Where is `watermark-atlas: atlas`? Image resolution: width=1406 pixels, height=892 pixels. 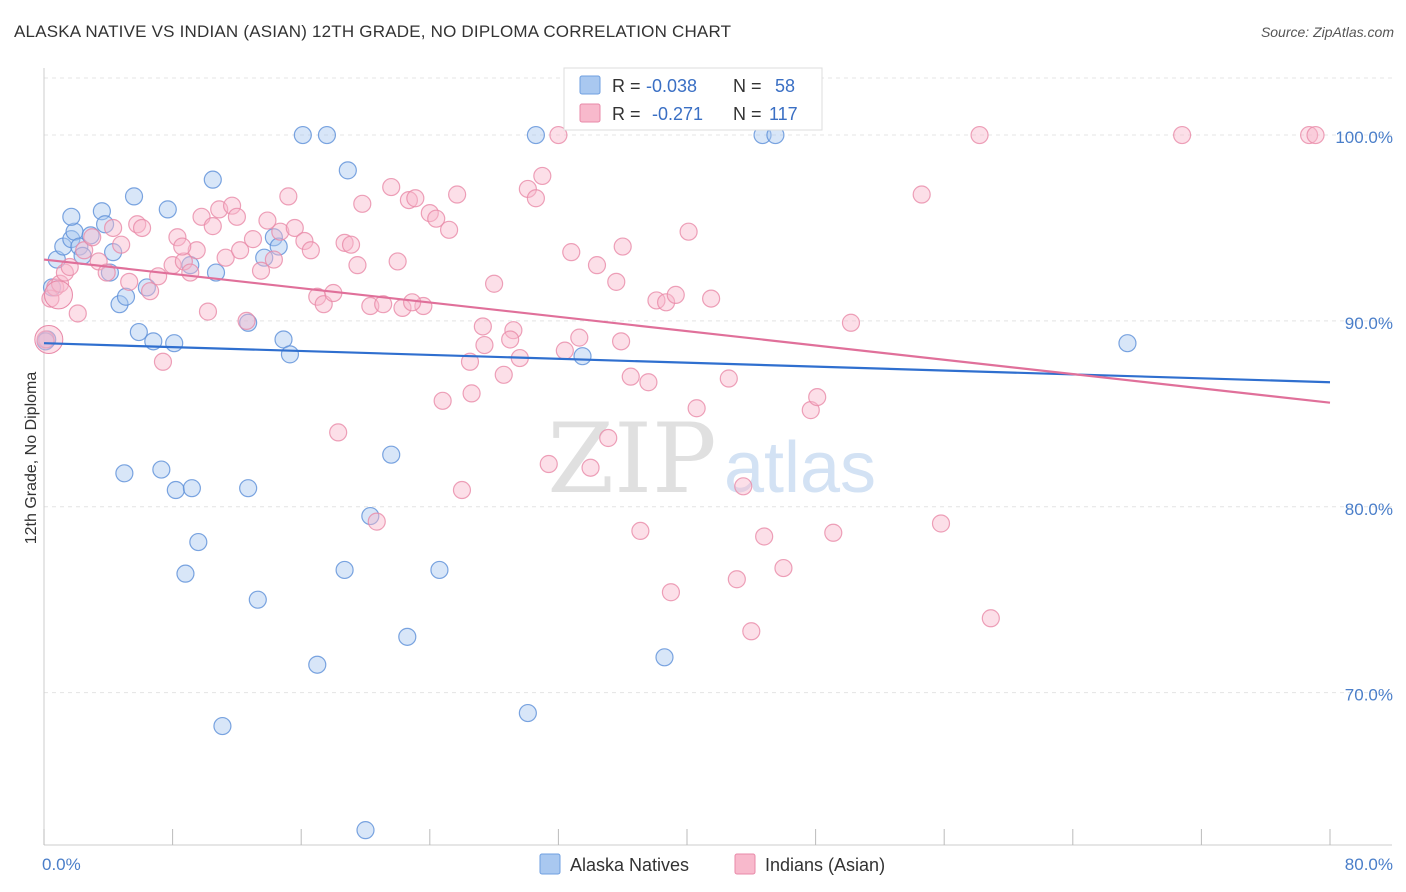
watermark-atlas: atlas is located at coordinates (800, 468).